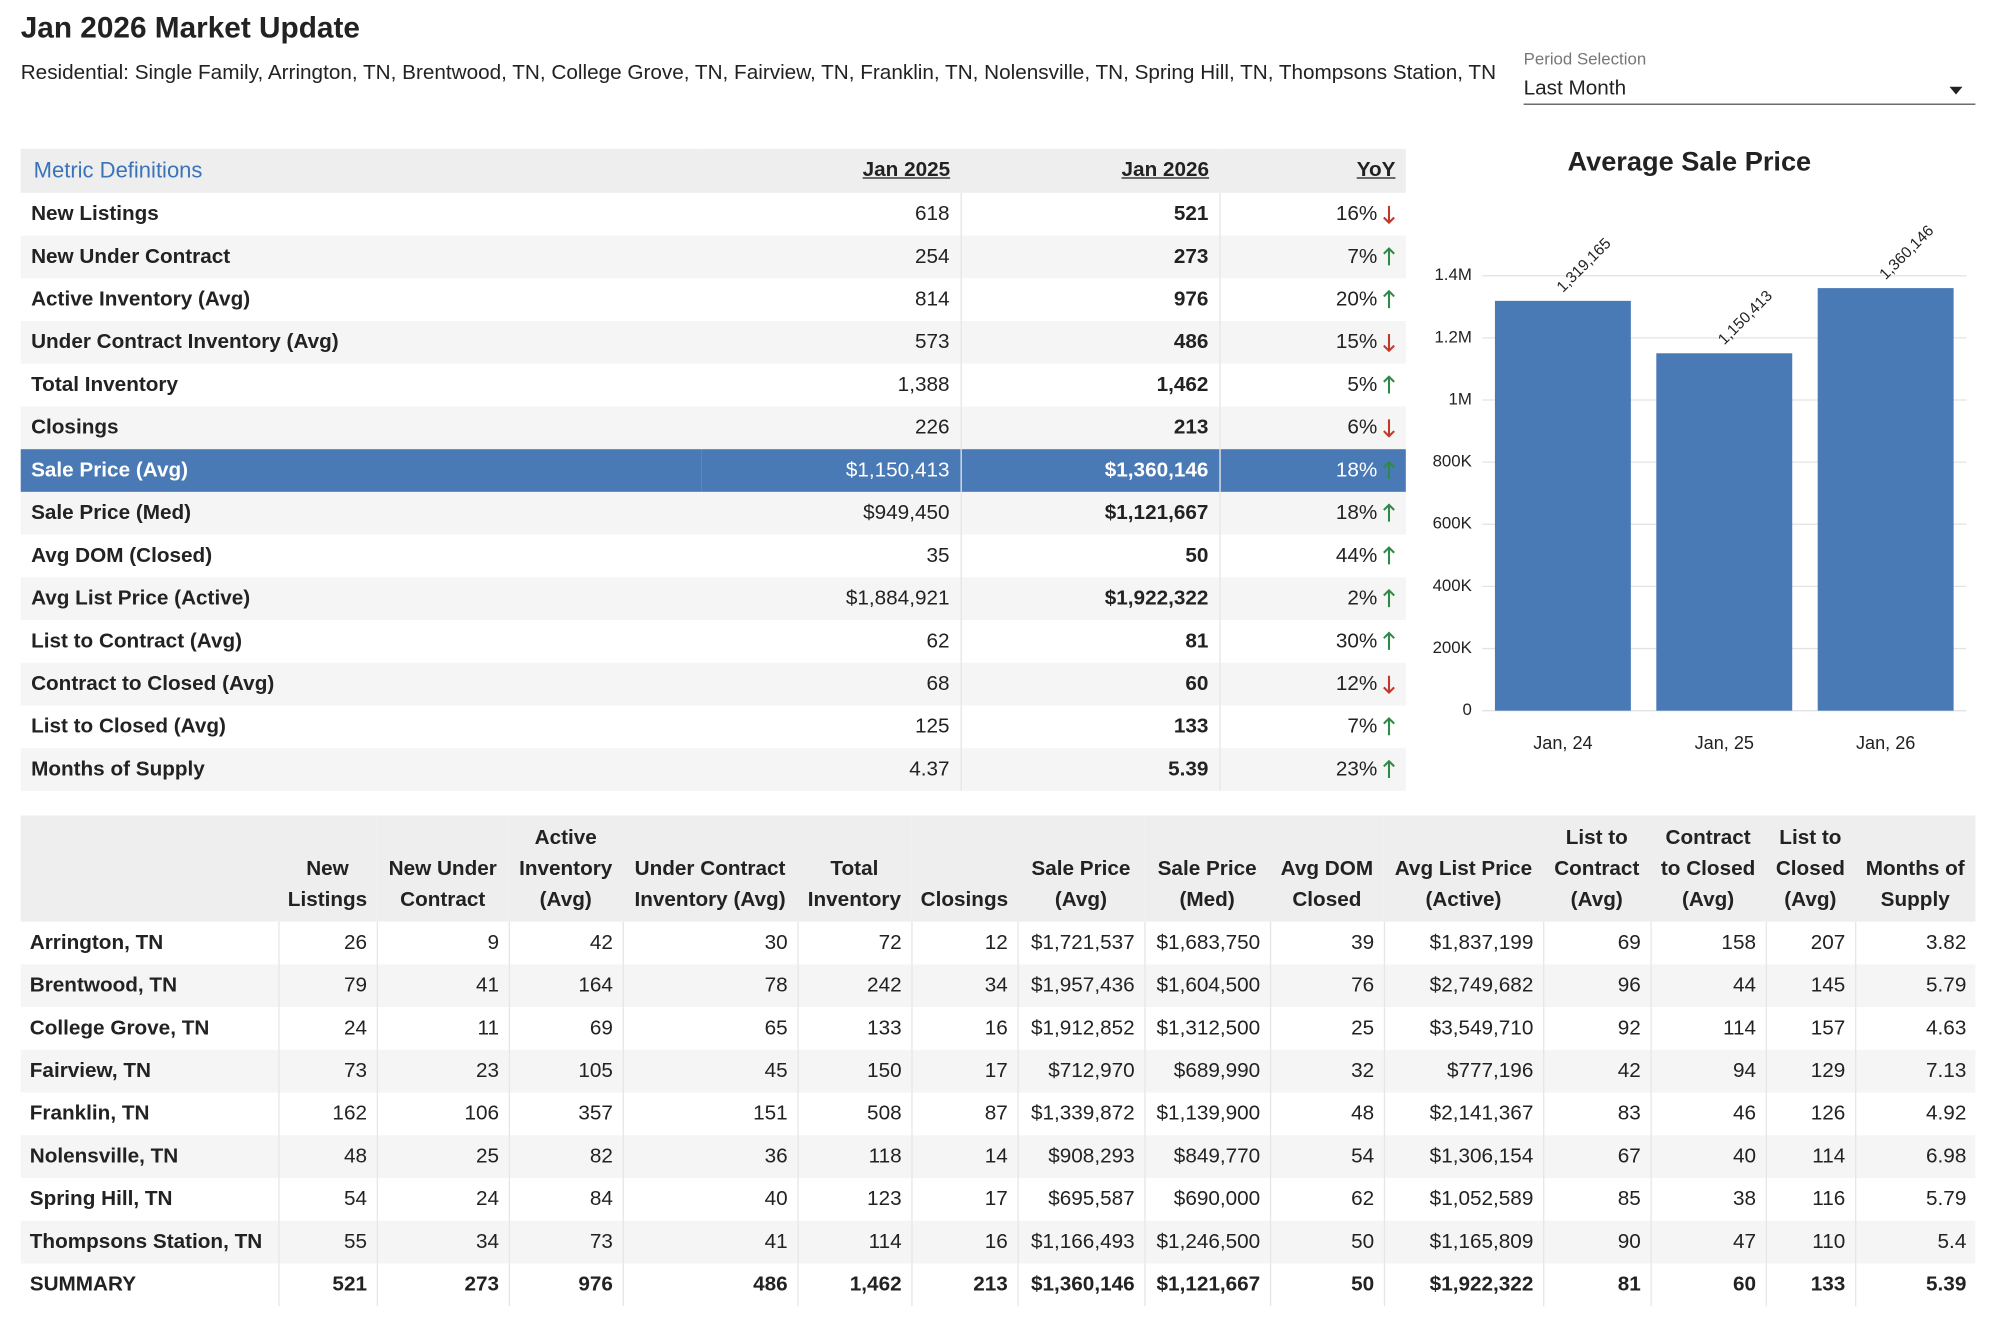 The image size is (2000, 1334). What do you see at coordinates (831, 385) in the screenshot?
I see `metric-value: 1,388` at bounding box center [831, 385].